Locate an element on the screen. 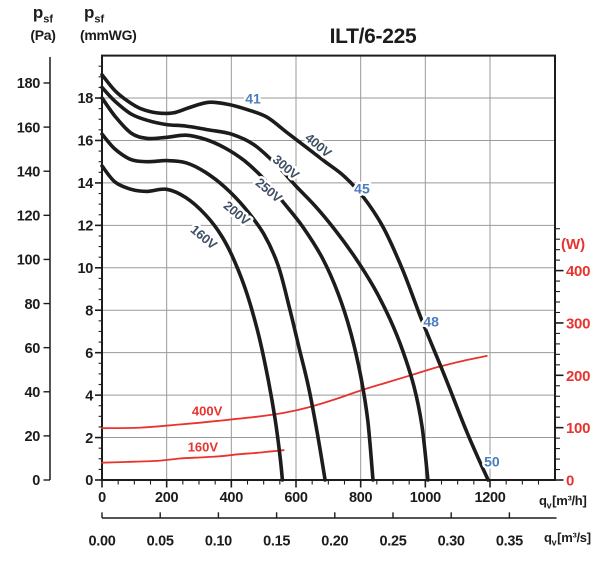  qs-tick-label: 0.35 is located at coordinates (509, 542).